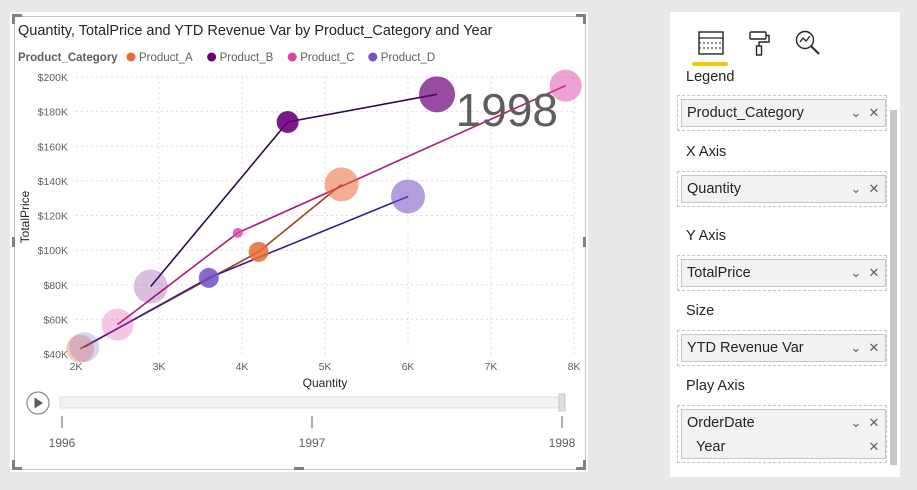 This screenshot has height=490, width=917. What do you see at coordinates (759, 43) in the screenshot?
I see `format-paintroller-icon` at bounding box center [759, 43].